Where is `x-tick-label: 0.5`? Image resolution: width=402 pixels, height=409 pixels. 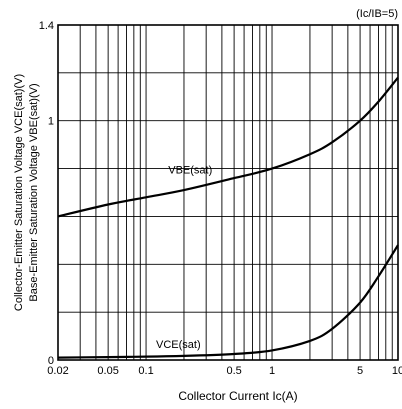 x-tick-label: 0.5 is located at coordinates (233, 371).